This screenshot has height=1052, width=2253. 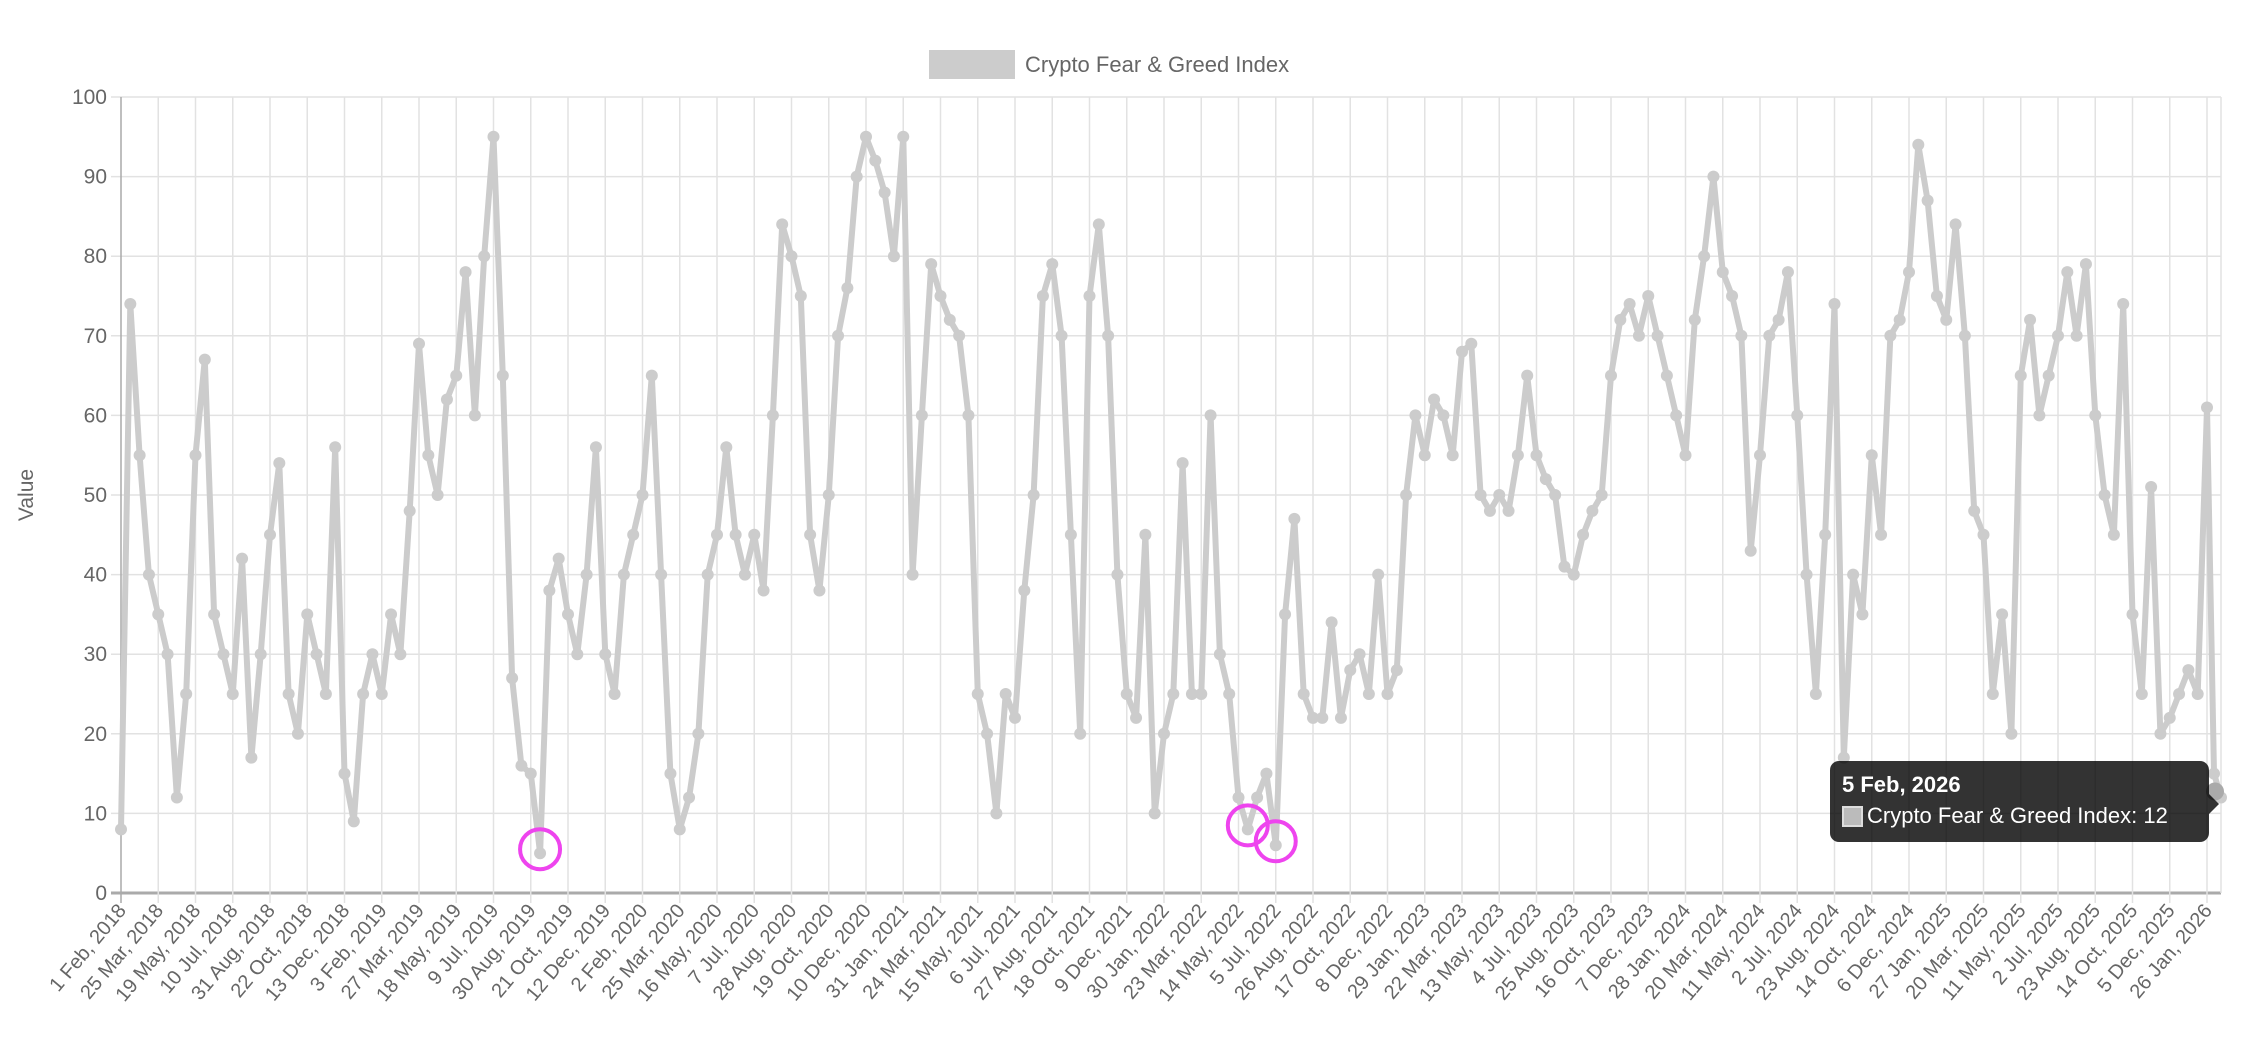 What do you see at coordinates (95, 336) in the screenshot?
I see `y-tick-label: 70` at bounding box center [95, 336].